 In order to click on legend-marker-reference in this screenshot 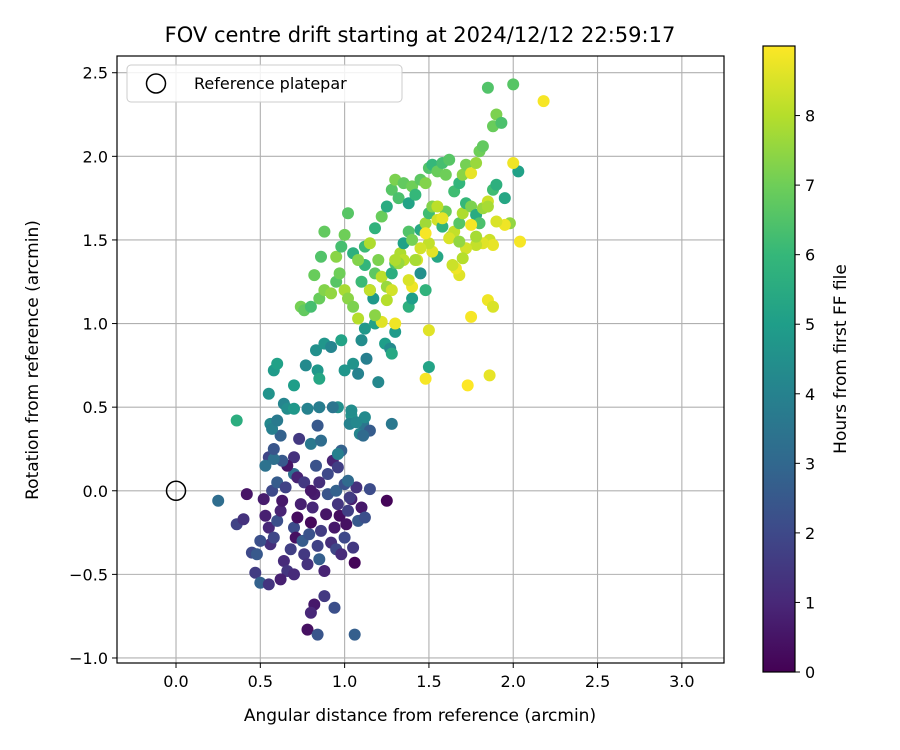, I will do `click(156, 83)`.